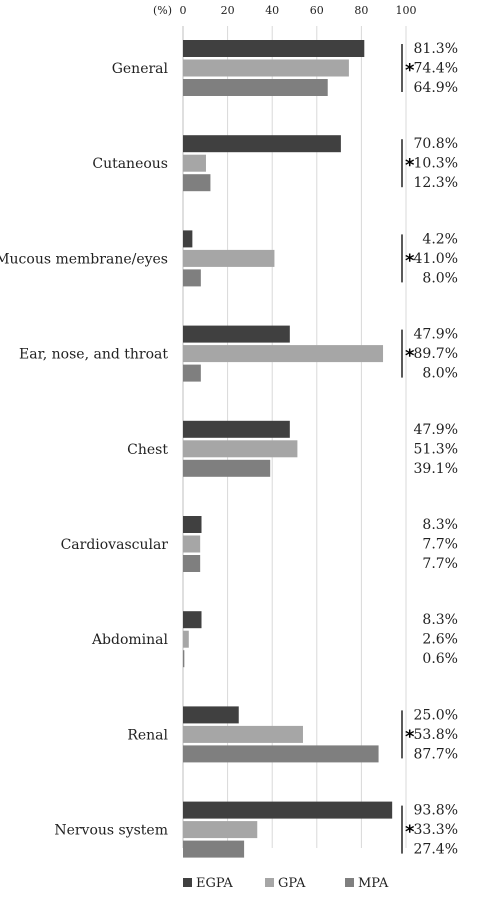 The height and width of the screenshot is (905, 488). Describe the element at coordinates (361, 10) in the screenshot. I see `x-tick-label: 80` at that location.